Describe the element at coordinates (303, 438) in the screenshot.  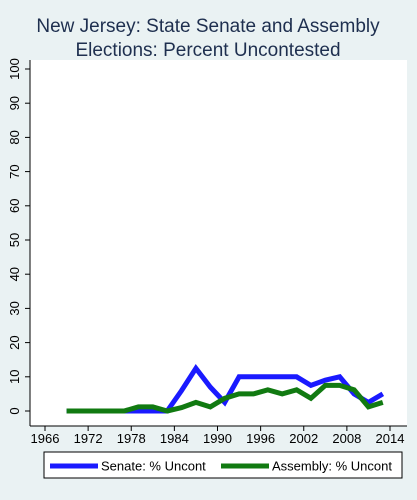
I see `x-tick-label: 2002` at that location.